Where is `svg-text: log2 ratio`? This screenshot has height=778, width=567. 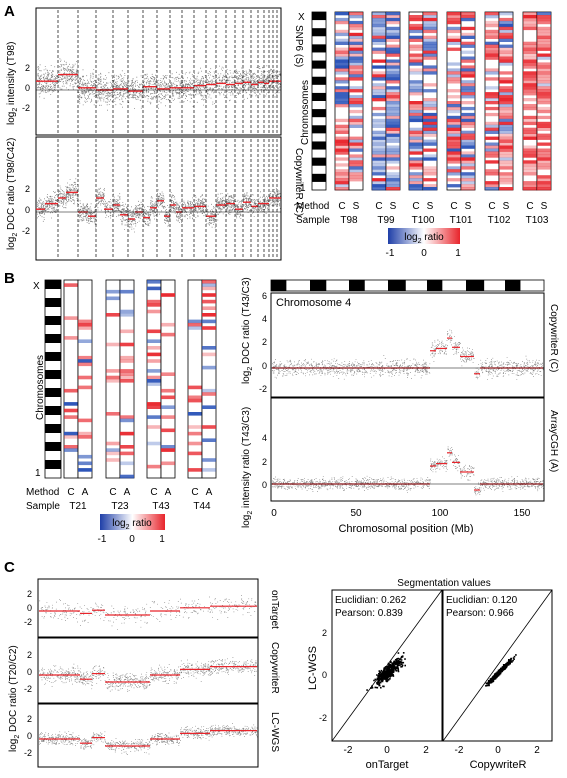 svg-text: log2 ratio is located at coordinates (132, 524).